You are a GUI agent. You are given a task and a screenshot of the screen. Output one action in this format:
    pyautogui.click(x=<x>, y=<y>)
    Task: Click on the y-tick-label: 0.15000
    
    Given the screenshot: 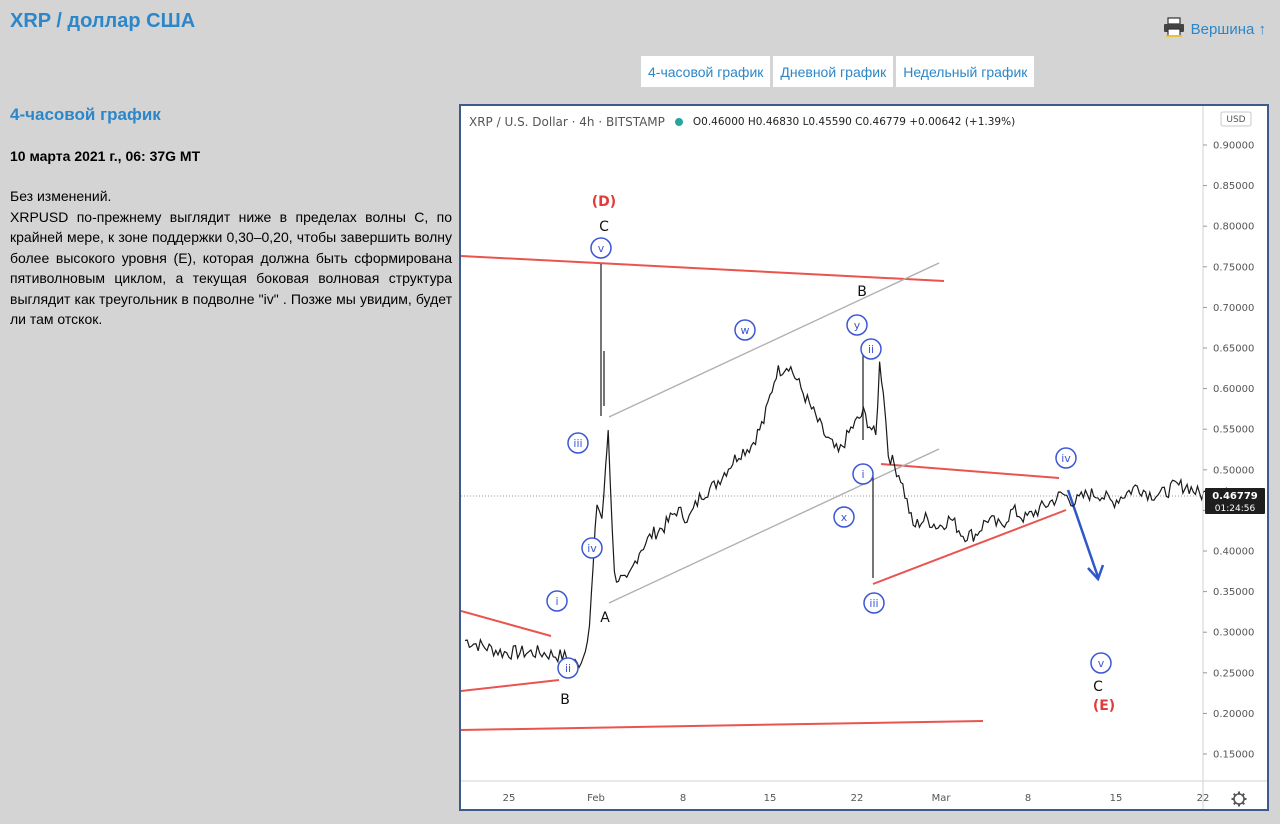 What is the action you would take?
    pyautogui.click(x=1233, y=755)
    